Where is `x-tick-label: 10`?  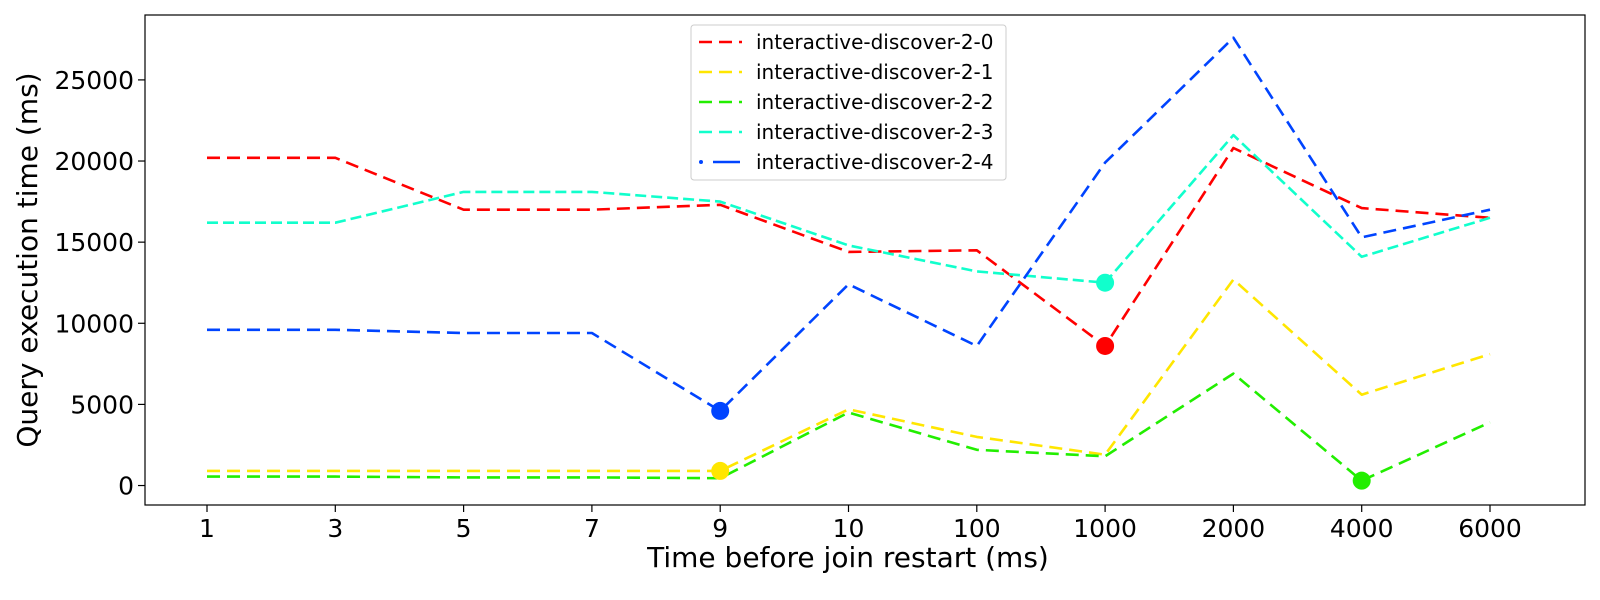
x-tick-label: 10 is located at coordinates (849, 528).